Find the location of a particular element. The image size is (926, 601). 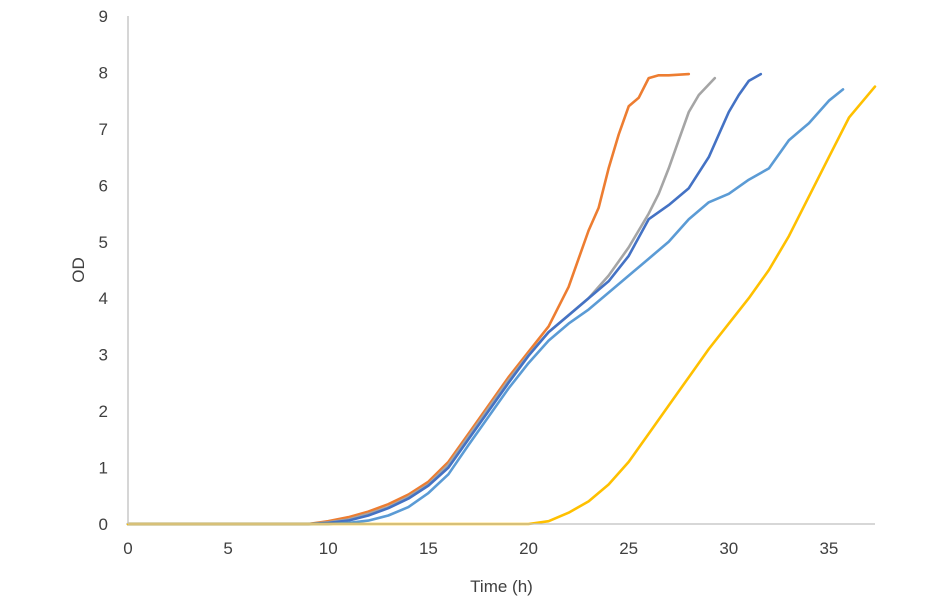

y-tick-label: 8 is located at coordinates (103, 72).